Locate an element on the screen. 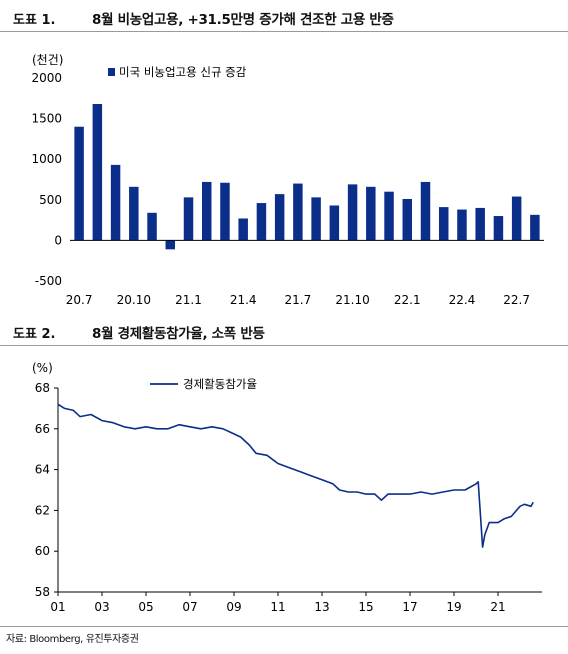 This screenshot has height=654, width=568. bar-21.7 is located at coordinates (298, 212).